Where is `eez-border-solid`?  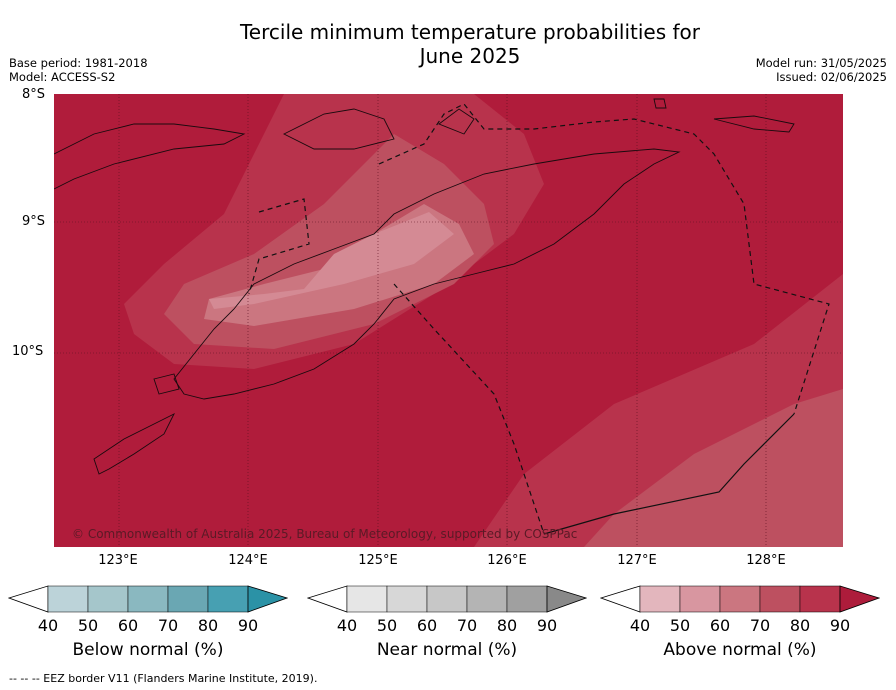
eez-border-solid is located at coordinates (669, 474).